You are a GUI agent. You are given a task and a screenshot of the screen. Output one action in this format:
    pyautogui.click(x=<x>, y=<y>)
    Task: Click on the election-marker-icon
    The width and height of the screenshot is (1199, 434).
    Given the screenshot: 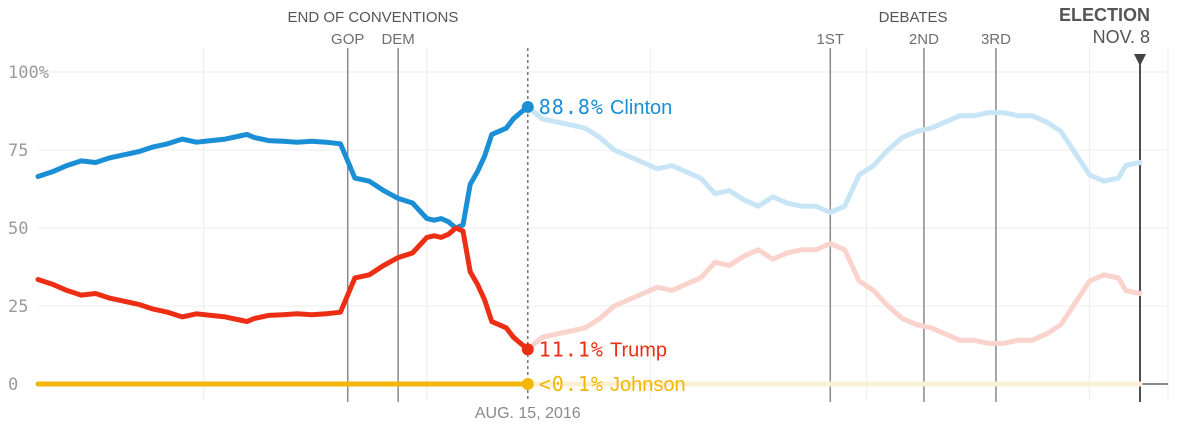 What is the action you would take?
    pyautogui.click(x=1140, y=60)
    